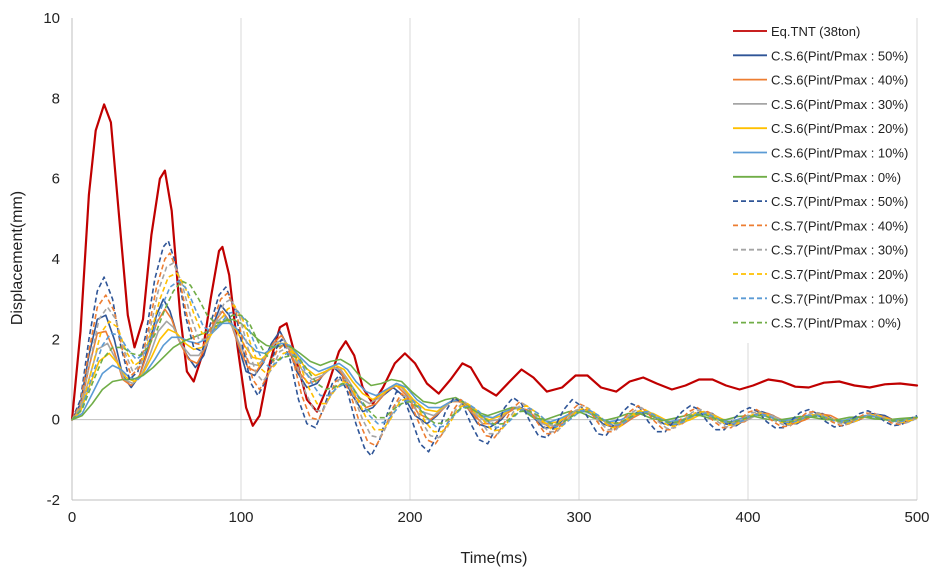  I want to click on x-tick-label: 0, so click(72, 517).